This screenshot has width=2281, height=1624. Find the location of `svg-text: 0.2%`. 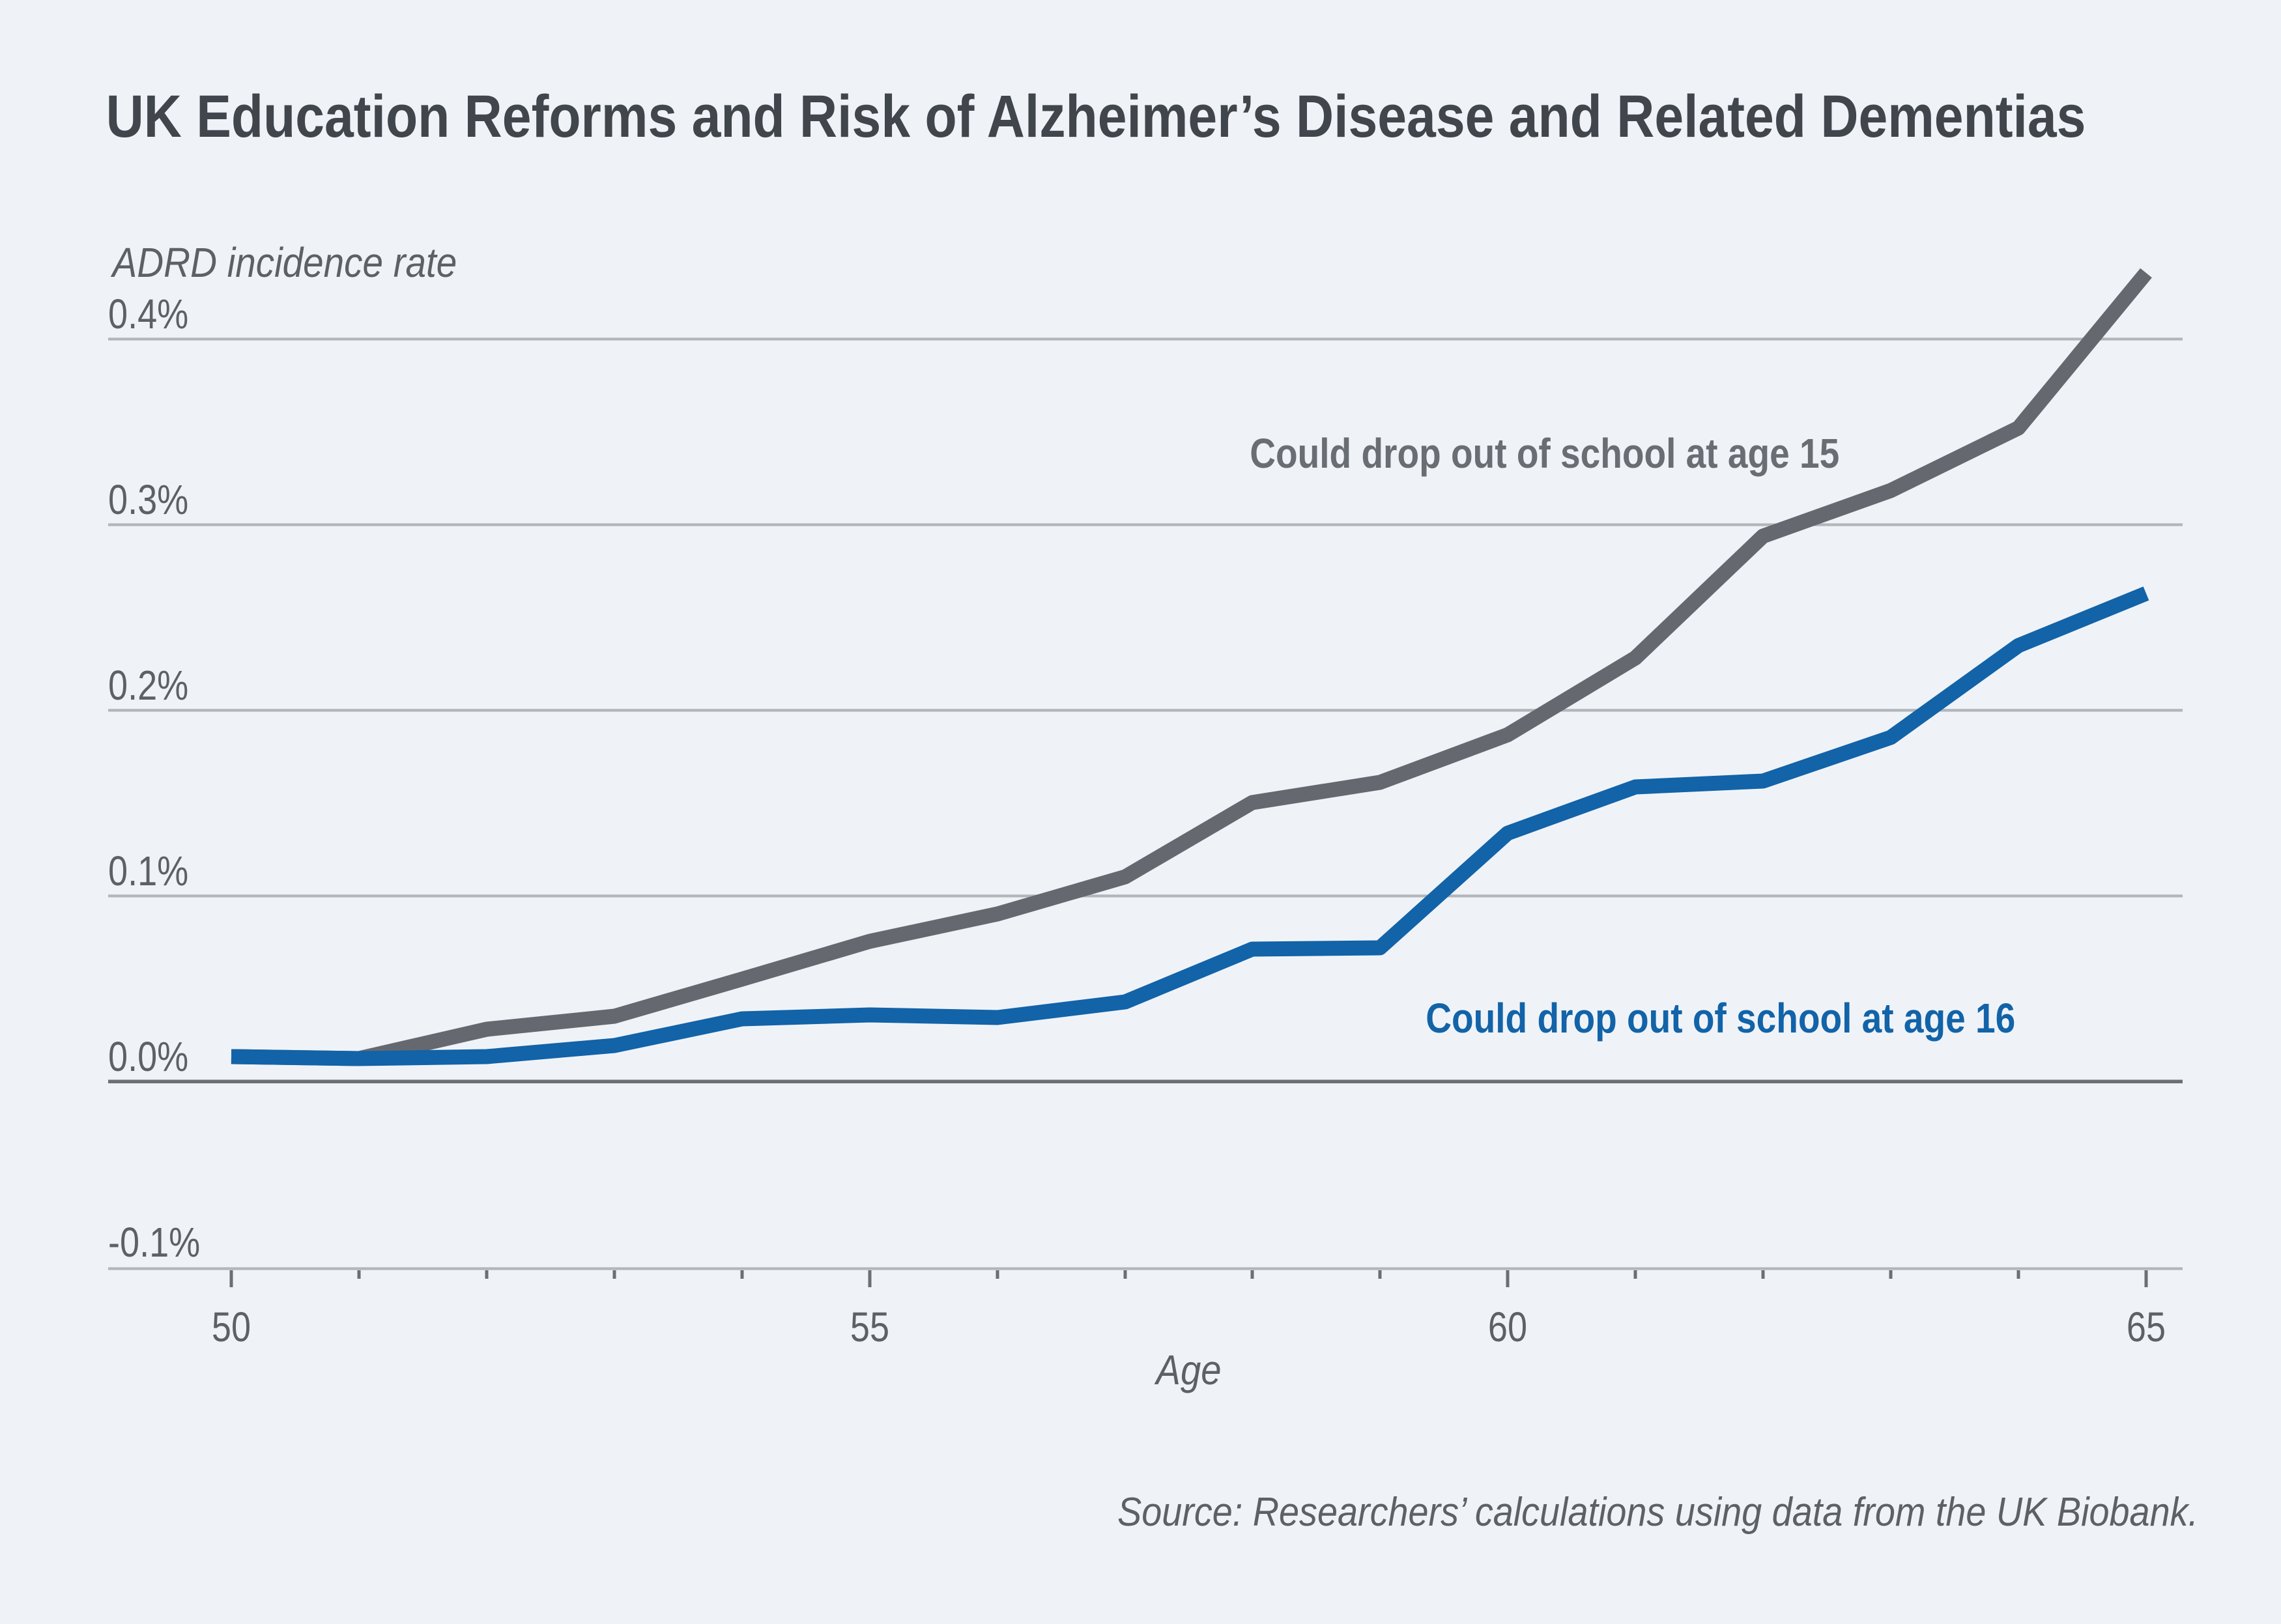

svg-text: 0.2% is located at coordinates (148, 686).